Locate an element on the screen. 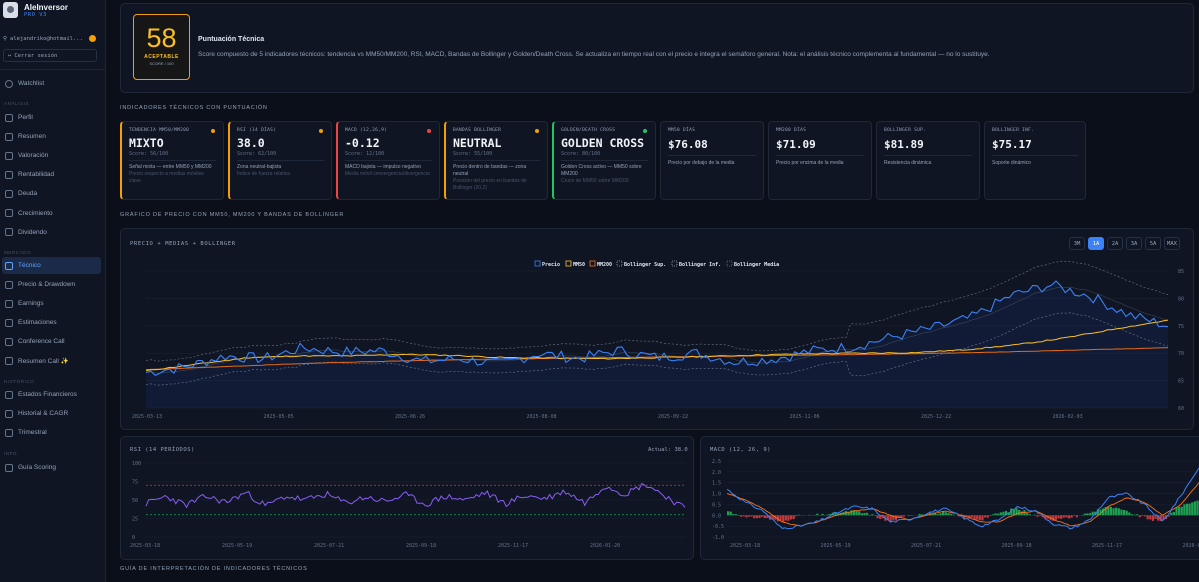 This screenshot has width=1199, height=582. range-button-5a: 5A is located at coordinates (1153, 243).